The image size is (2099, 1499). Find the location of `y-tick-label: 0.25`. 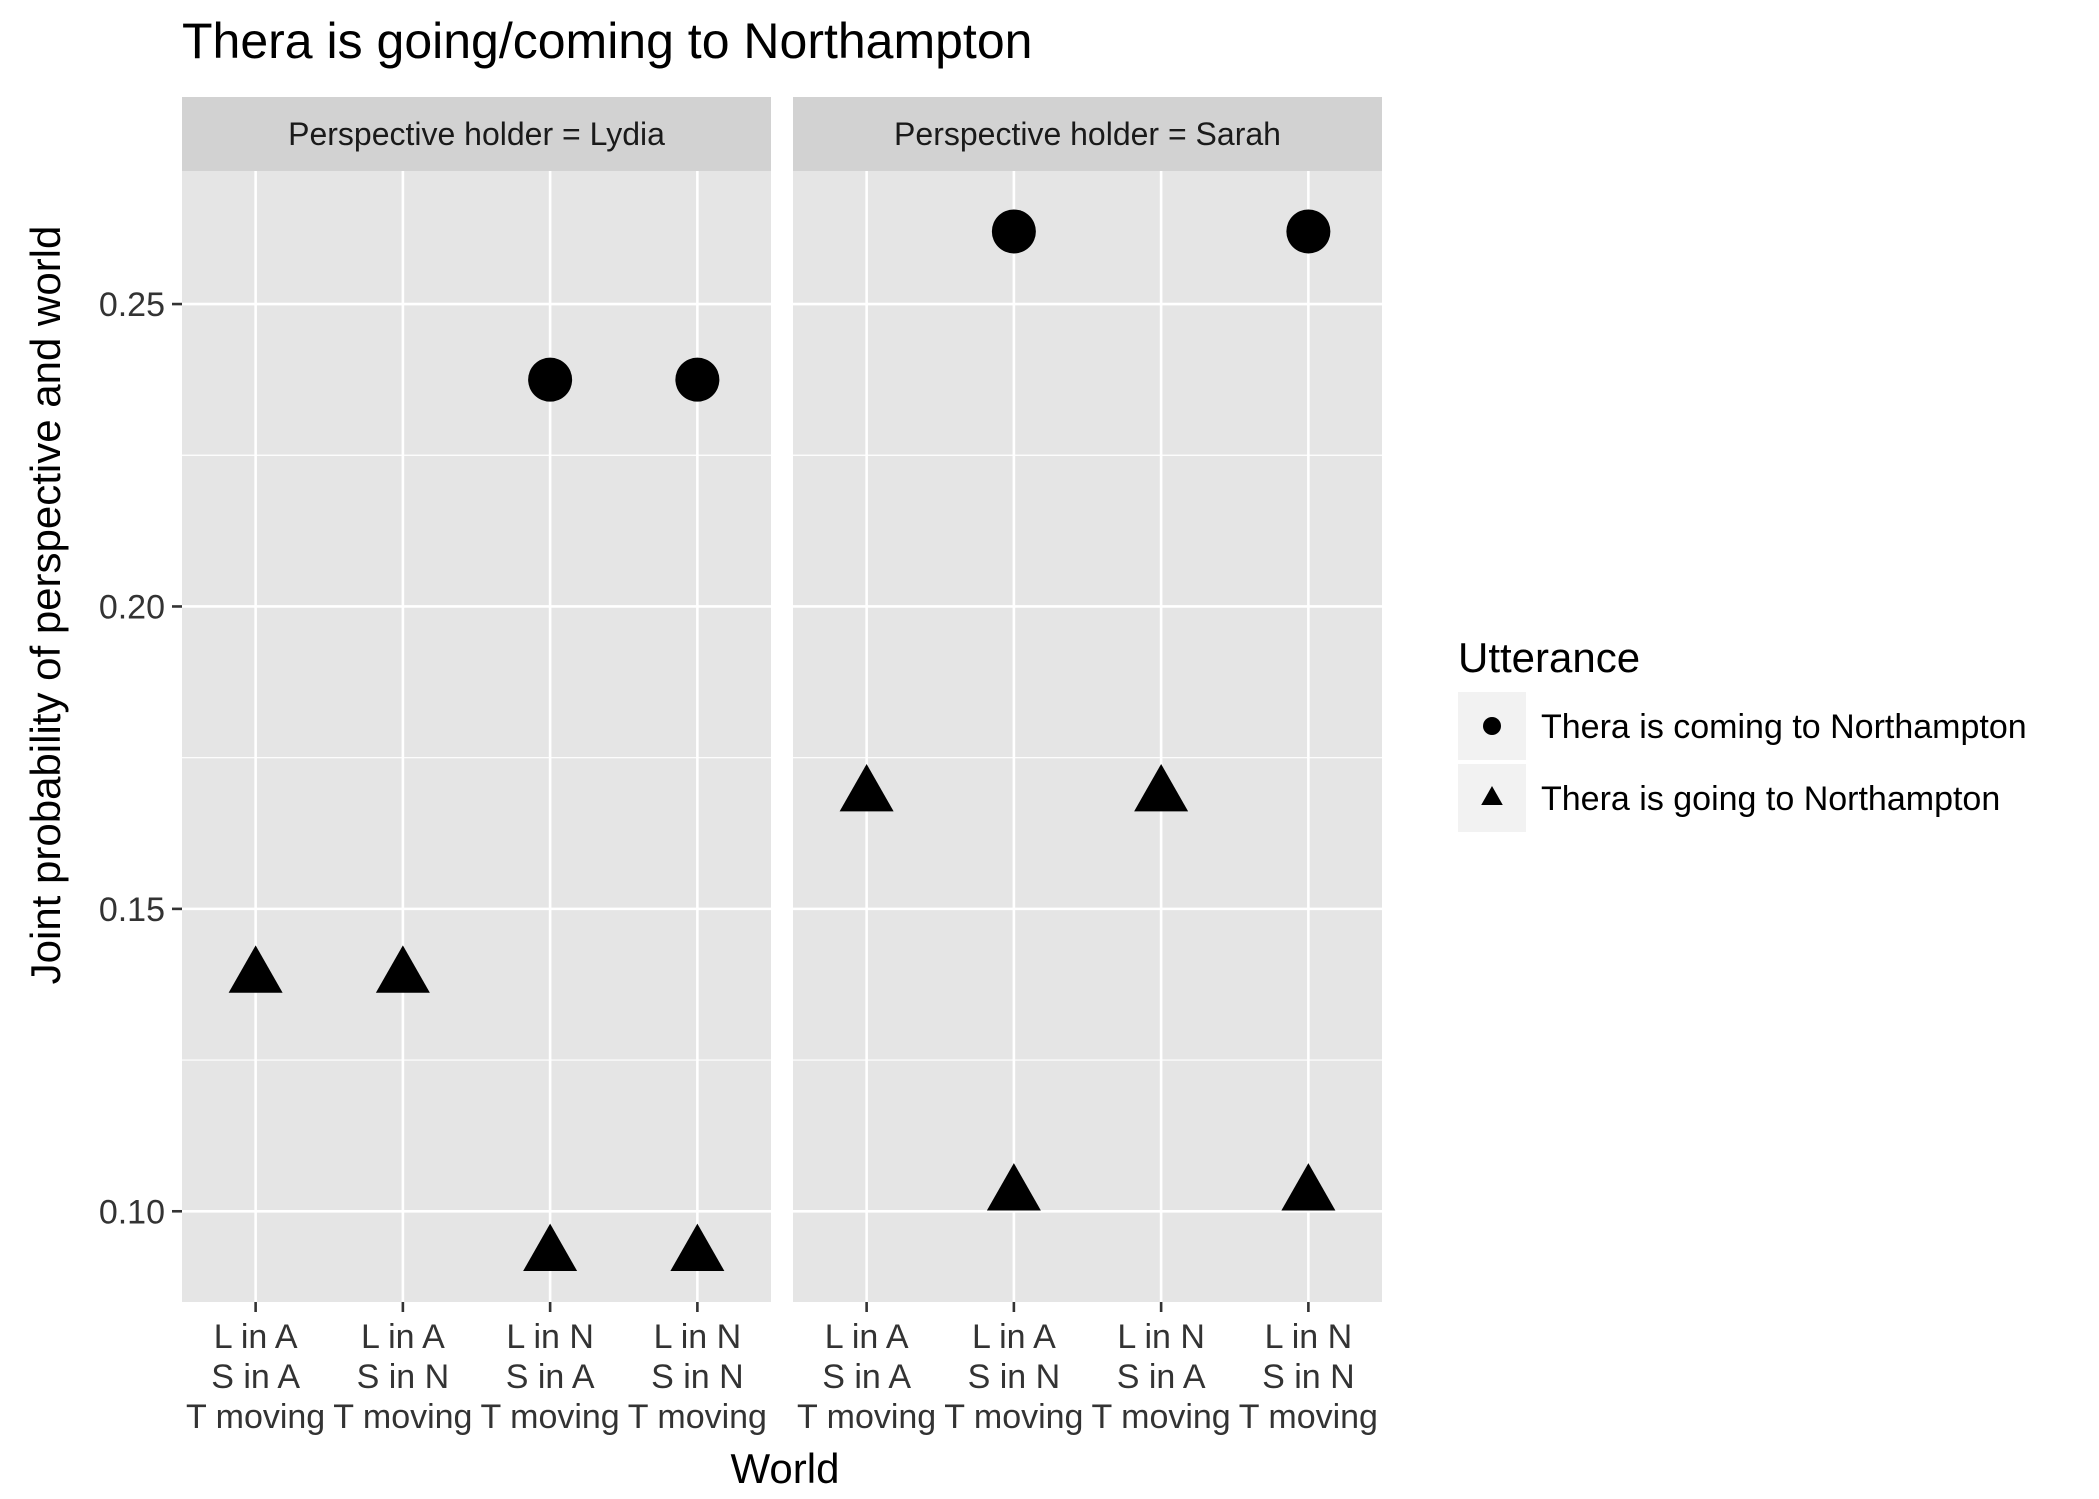

y-tick-label: 0.25 is located at coordinates (132, 305).